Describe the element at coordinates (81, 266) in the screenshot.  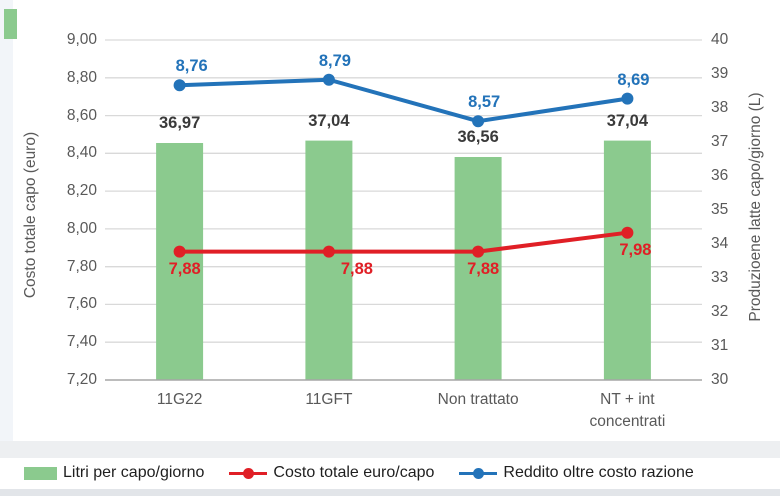
I see `left-y-tick-label: 7,80` at that location.